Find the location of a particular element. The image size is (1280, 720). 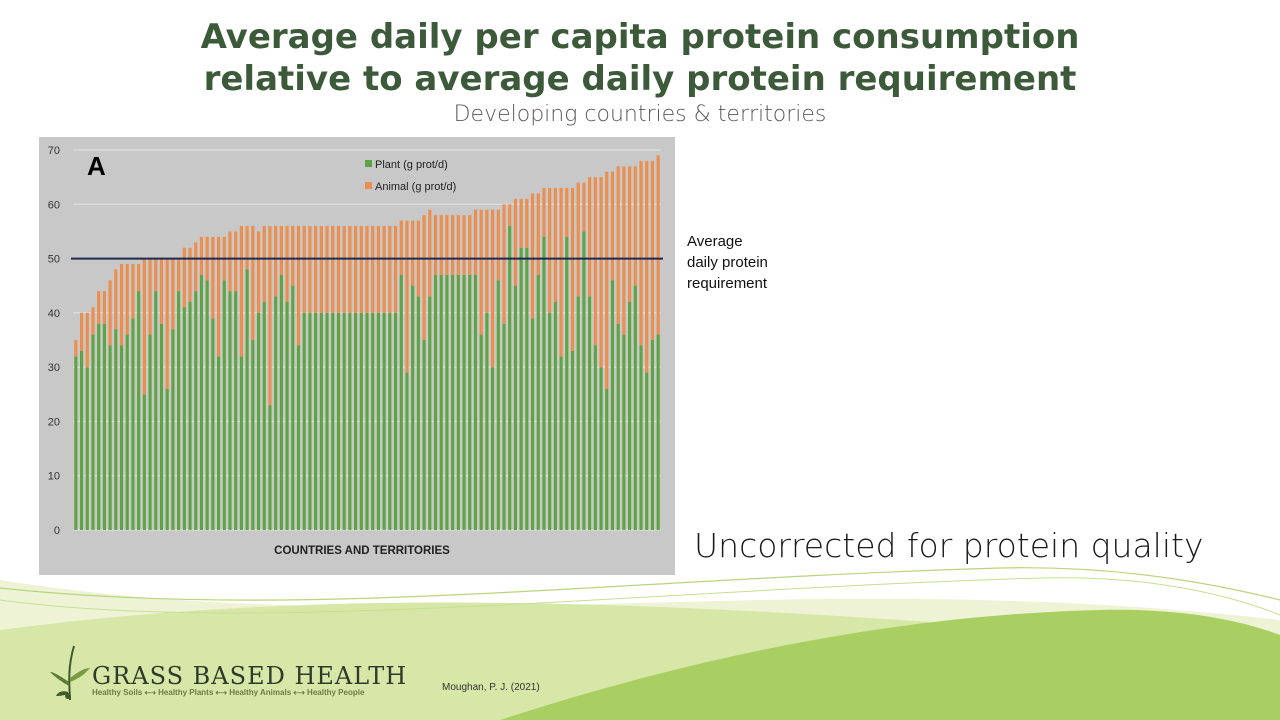

legend-label-plant: Plant (g prot/d) is located at coordinates (411, 165).